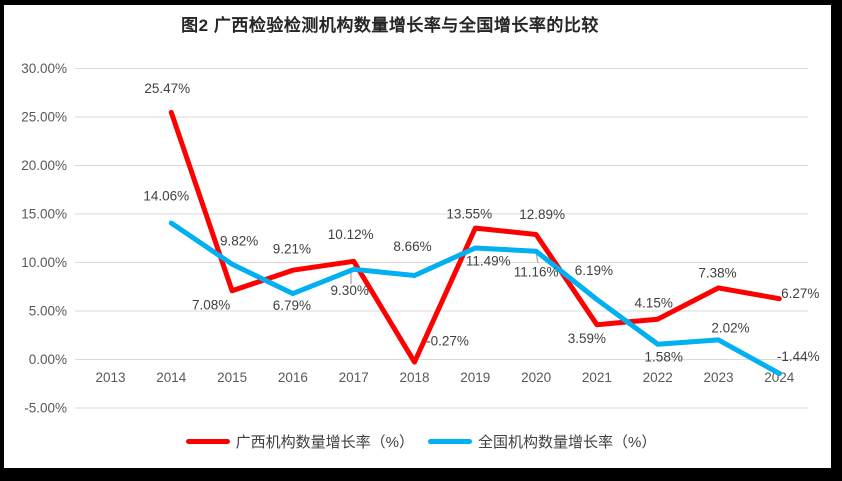 This screenshot has height=481, width=842. What do you see at coordinates (44, 262) in the screenshot?
I see `y-axis-tick-label: 10.00%` at bounding box center [44, 262].